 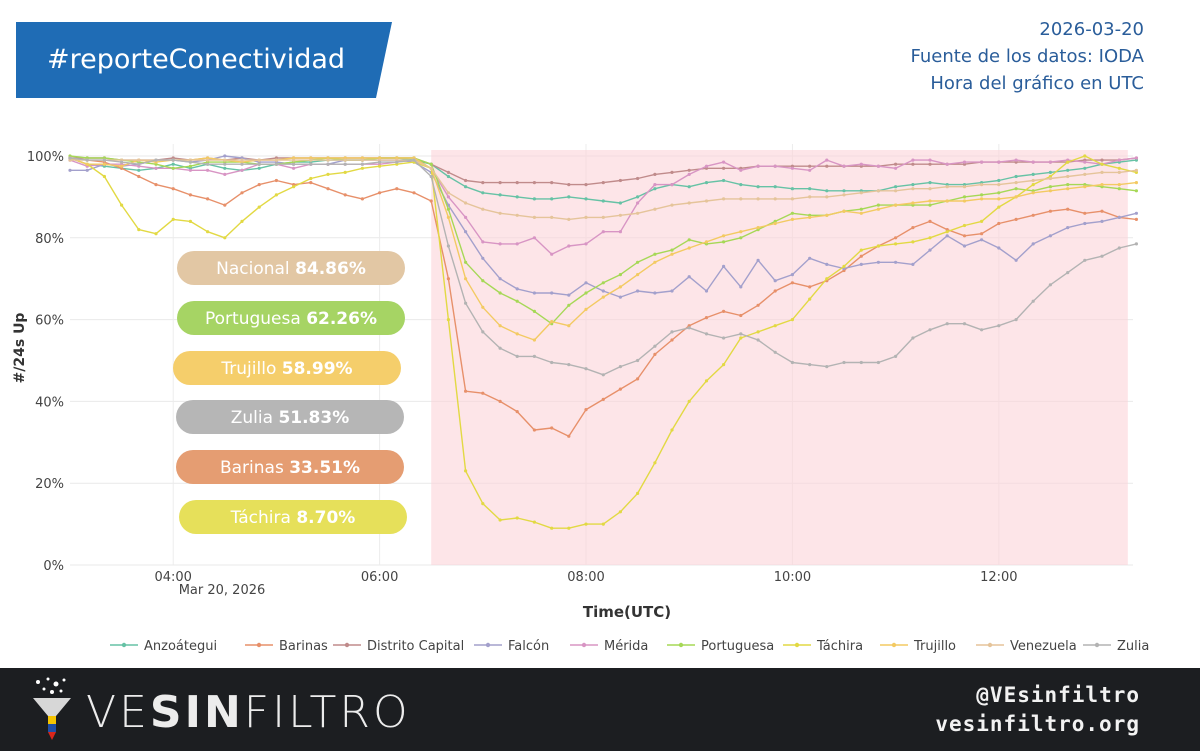 I want to click on banner-background, so click(x=204, y=60).